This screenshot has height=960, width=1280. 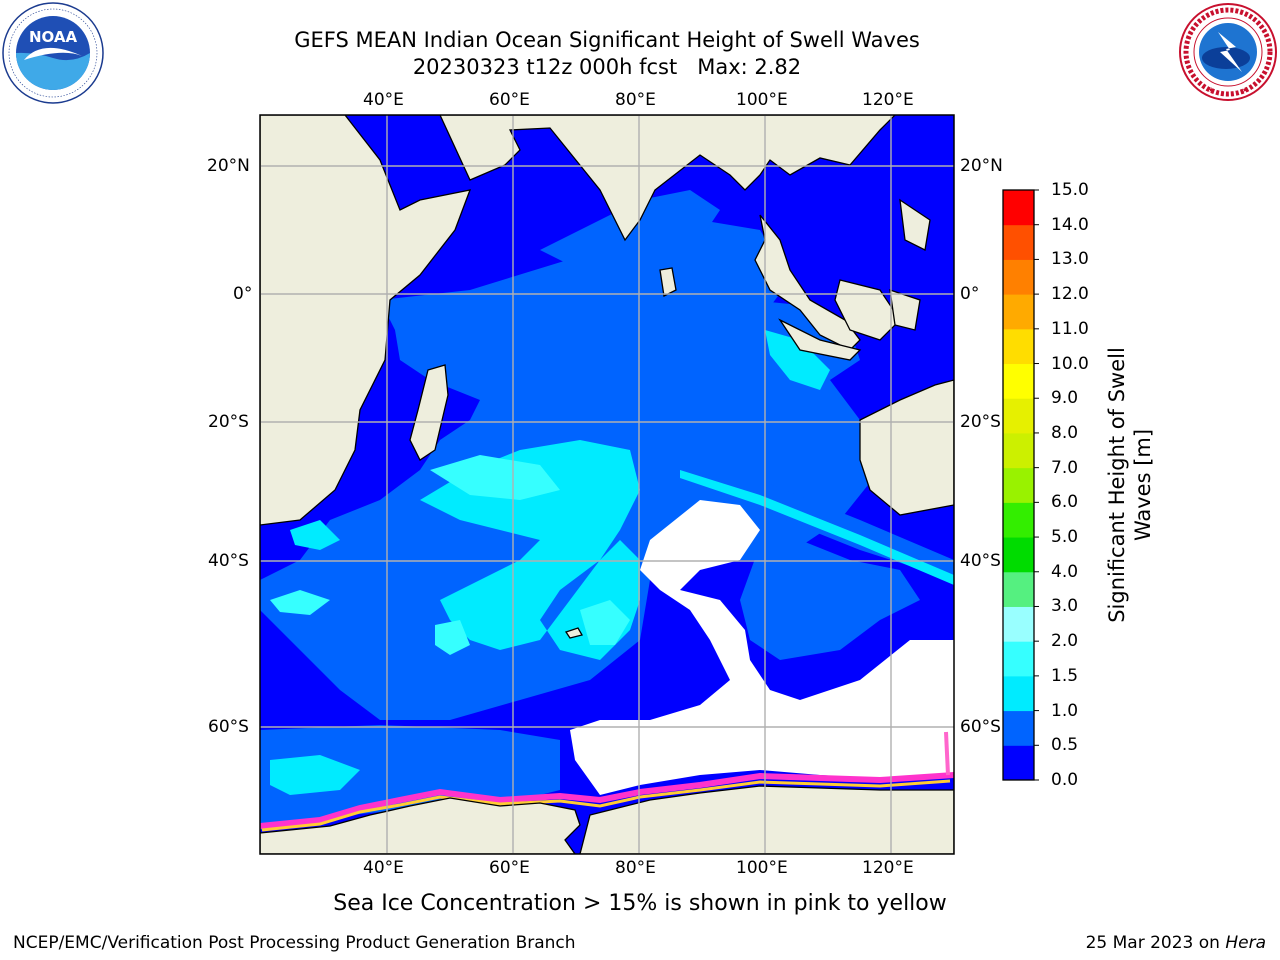 I want to click on lat-label-left-0: 0°, so click(x=243, y=294).